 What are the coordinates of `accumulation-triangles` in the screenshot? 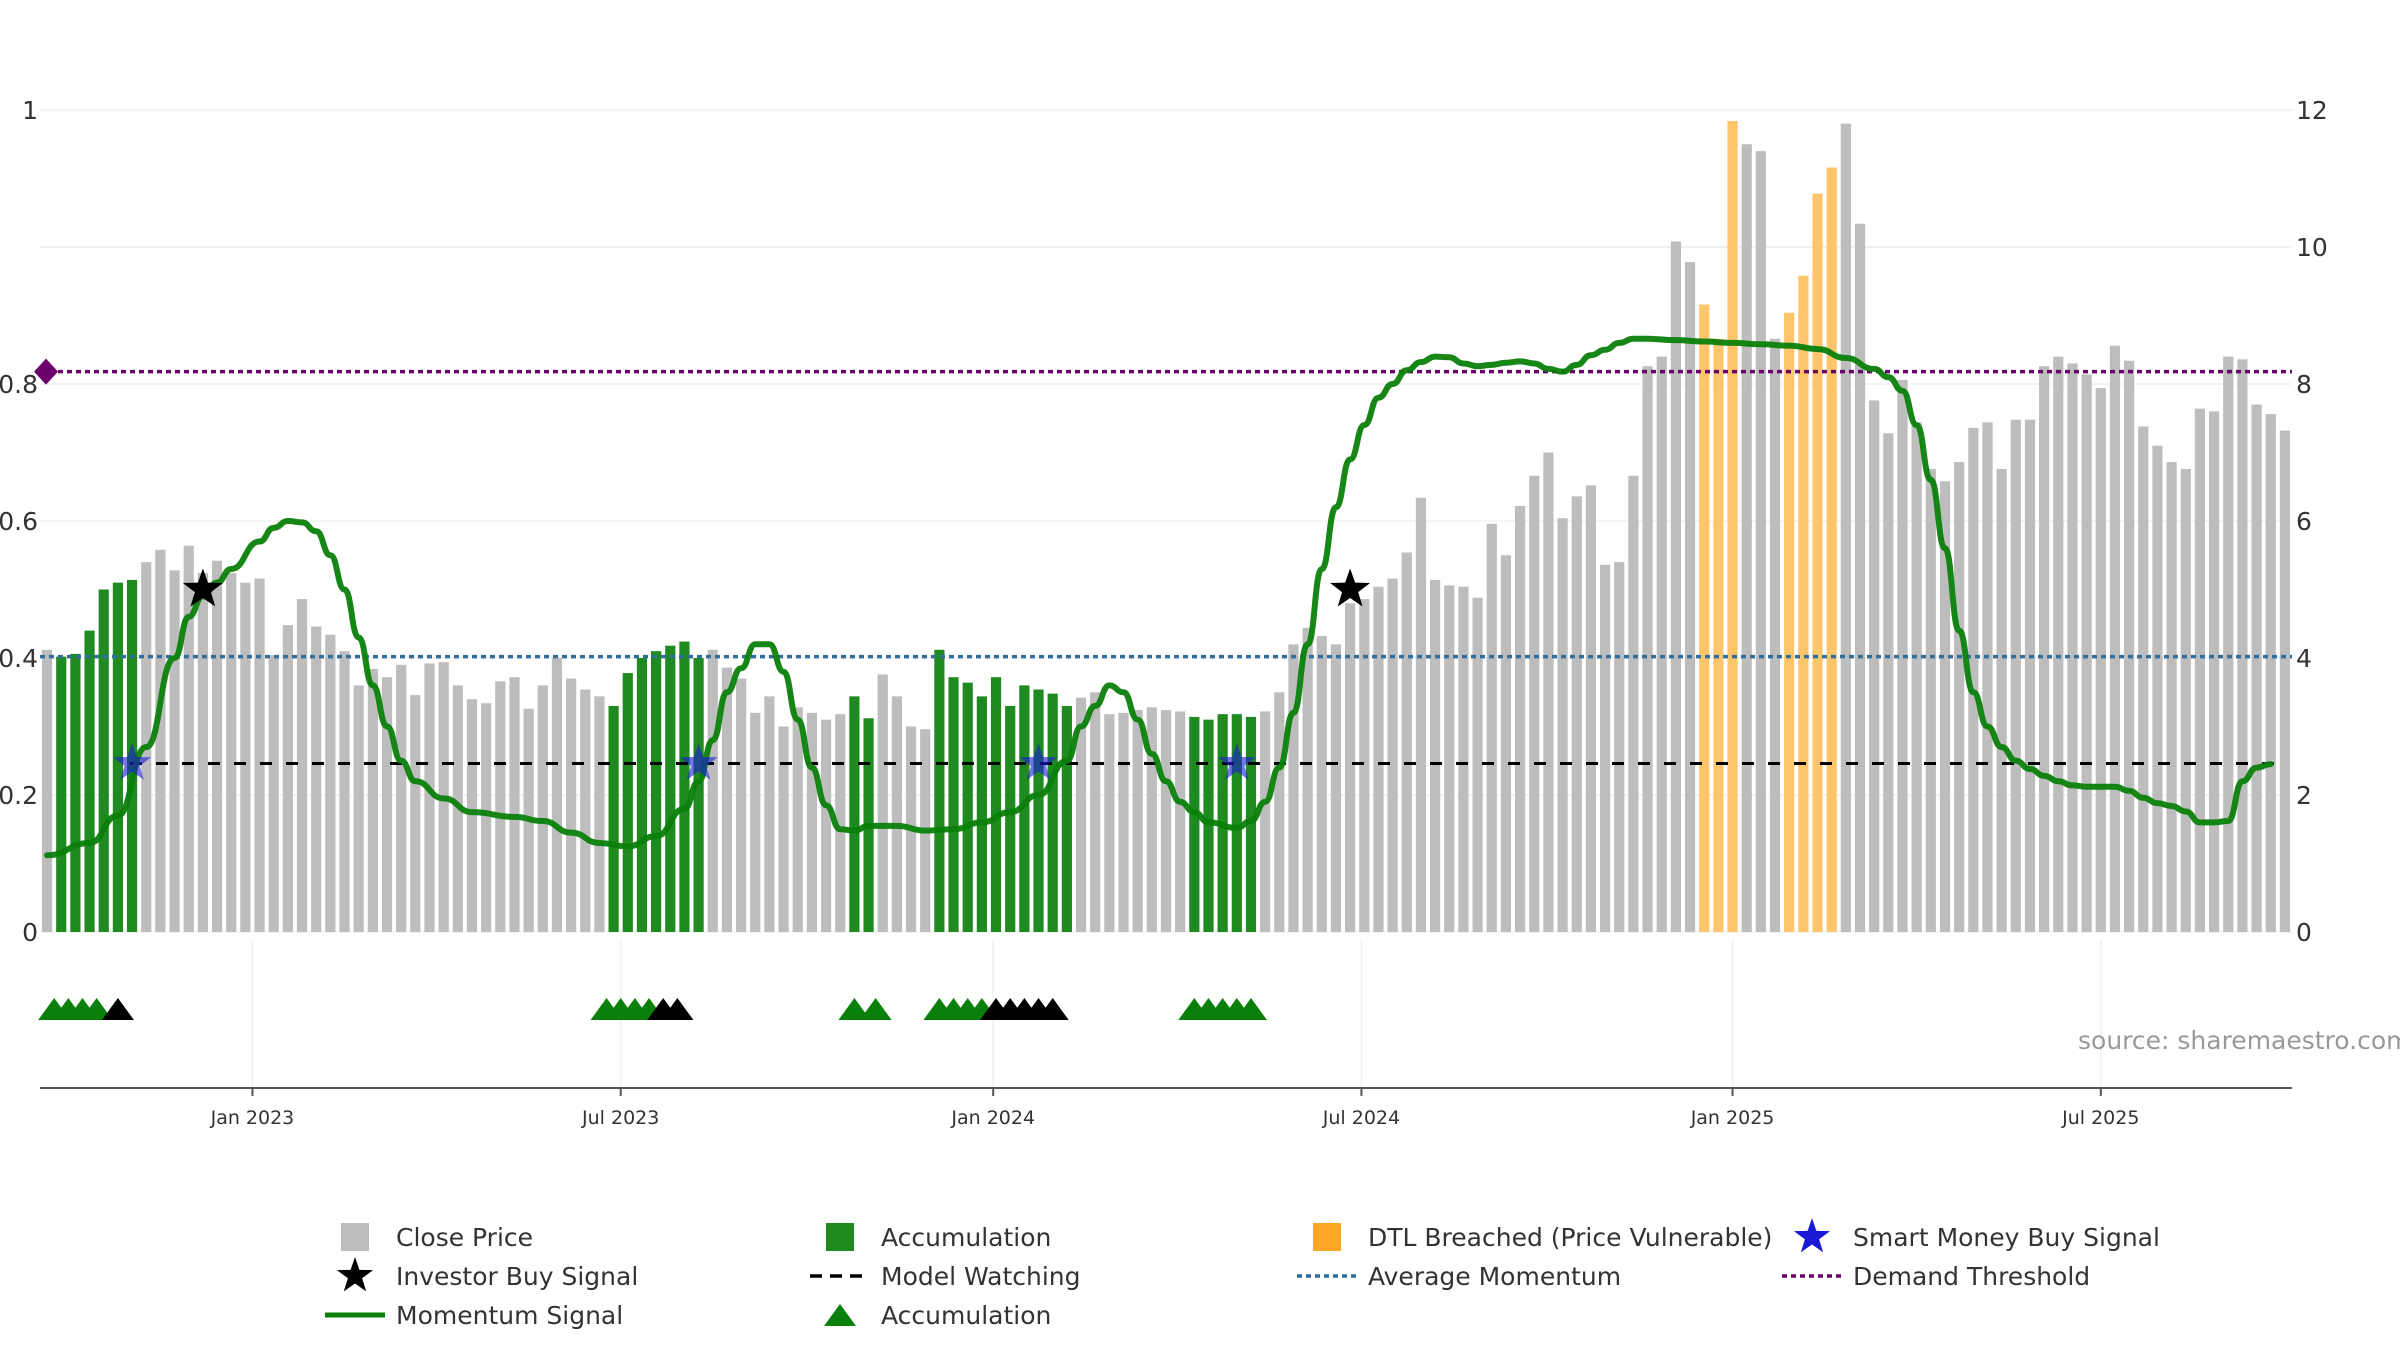 It's located at (652, 1009).